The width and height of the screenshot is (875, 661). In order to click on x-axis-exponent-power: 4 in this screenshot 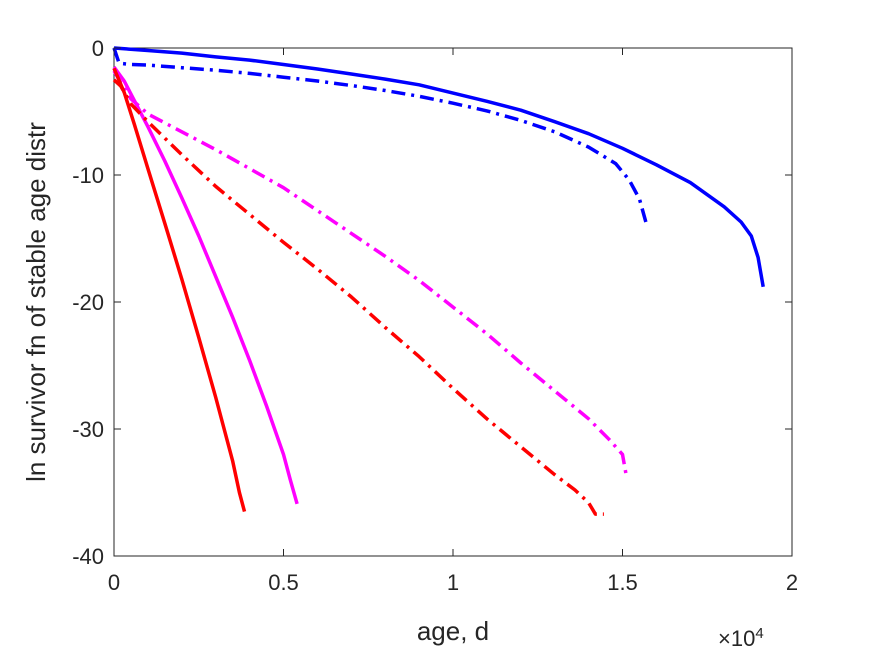, I will do `click(759, 633)`.